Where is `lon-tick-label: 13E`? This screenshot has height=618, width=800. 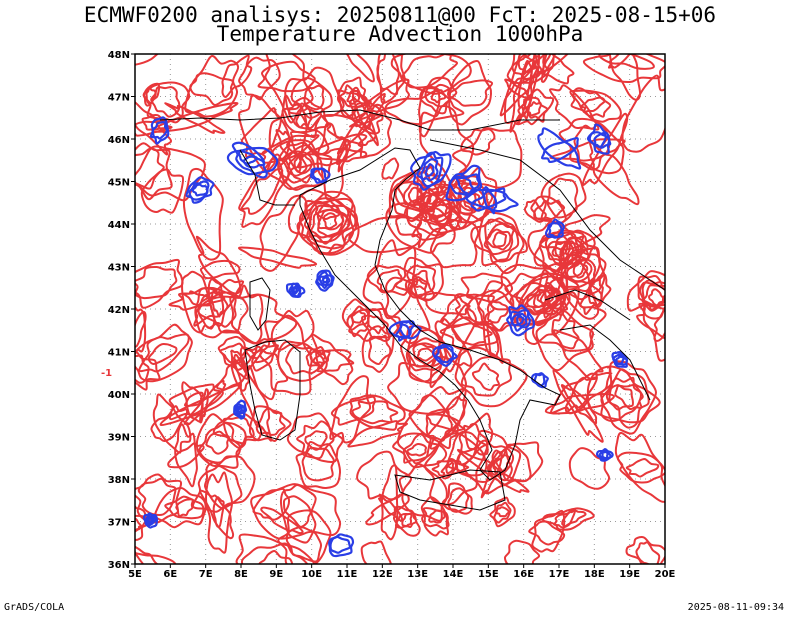 lon-tick-label: 13E is located at coordinates (417, 574).